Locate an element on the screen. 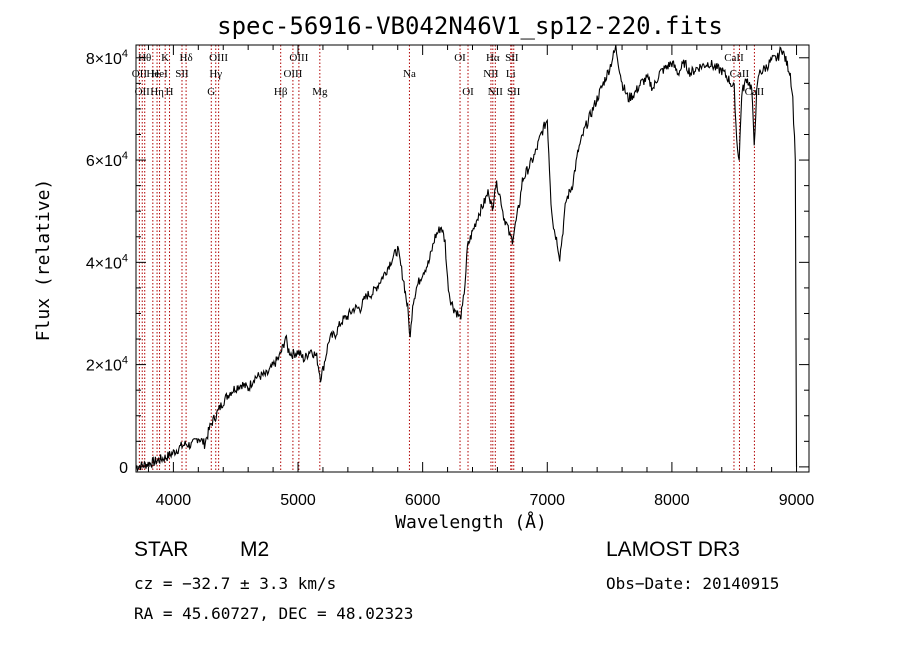 This screenshot has height=649, width=900. emission-line-label: K is located at coordinates (165, 58).